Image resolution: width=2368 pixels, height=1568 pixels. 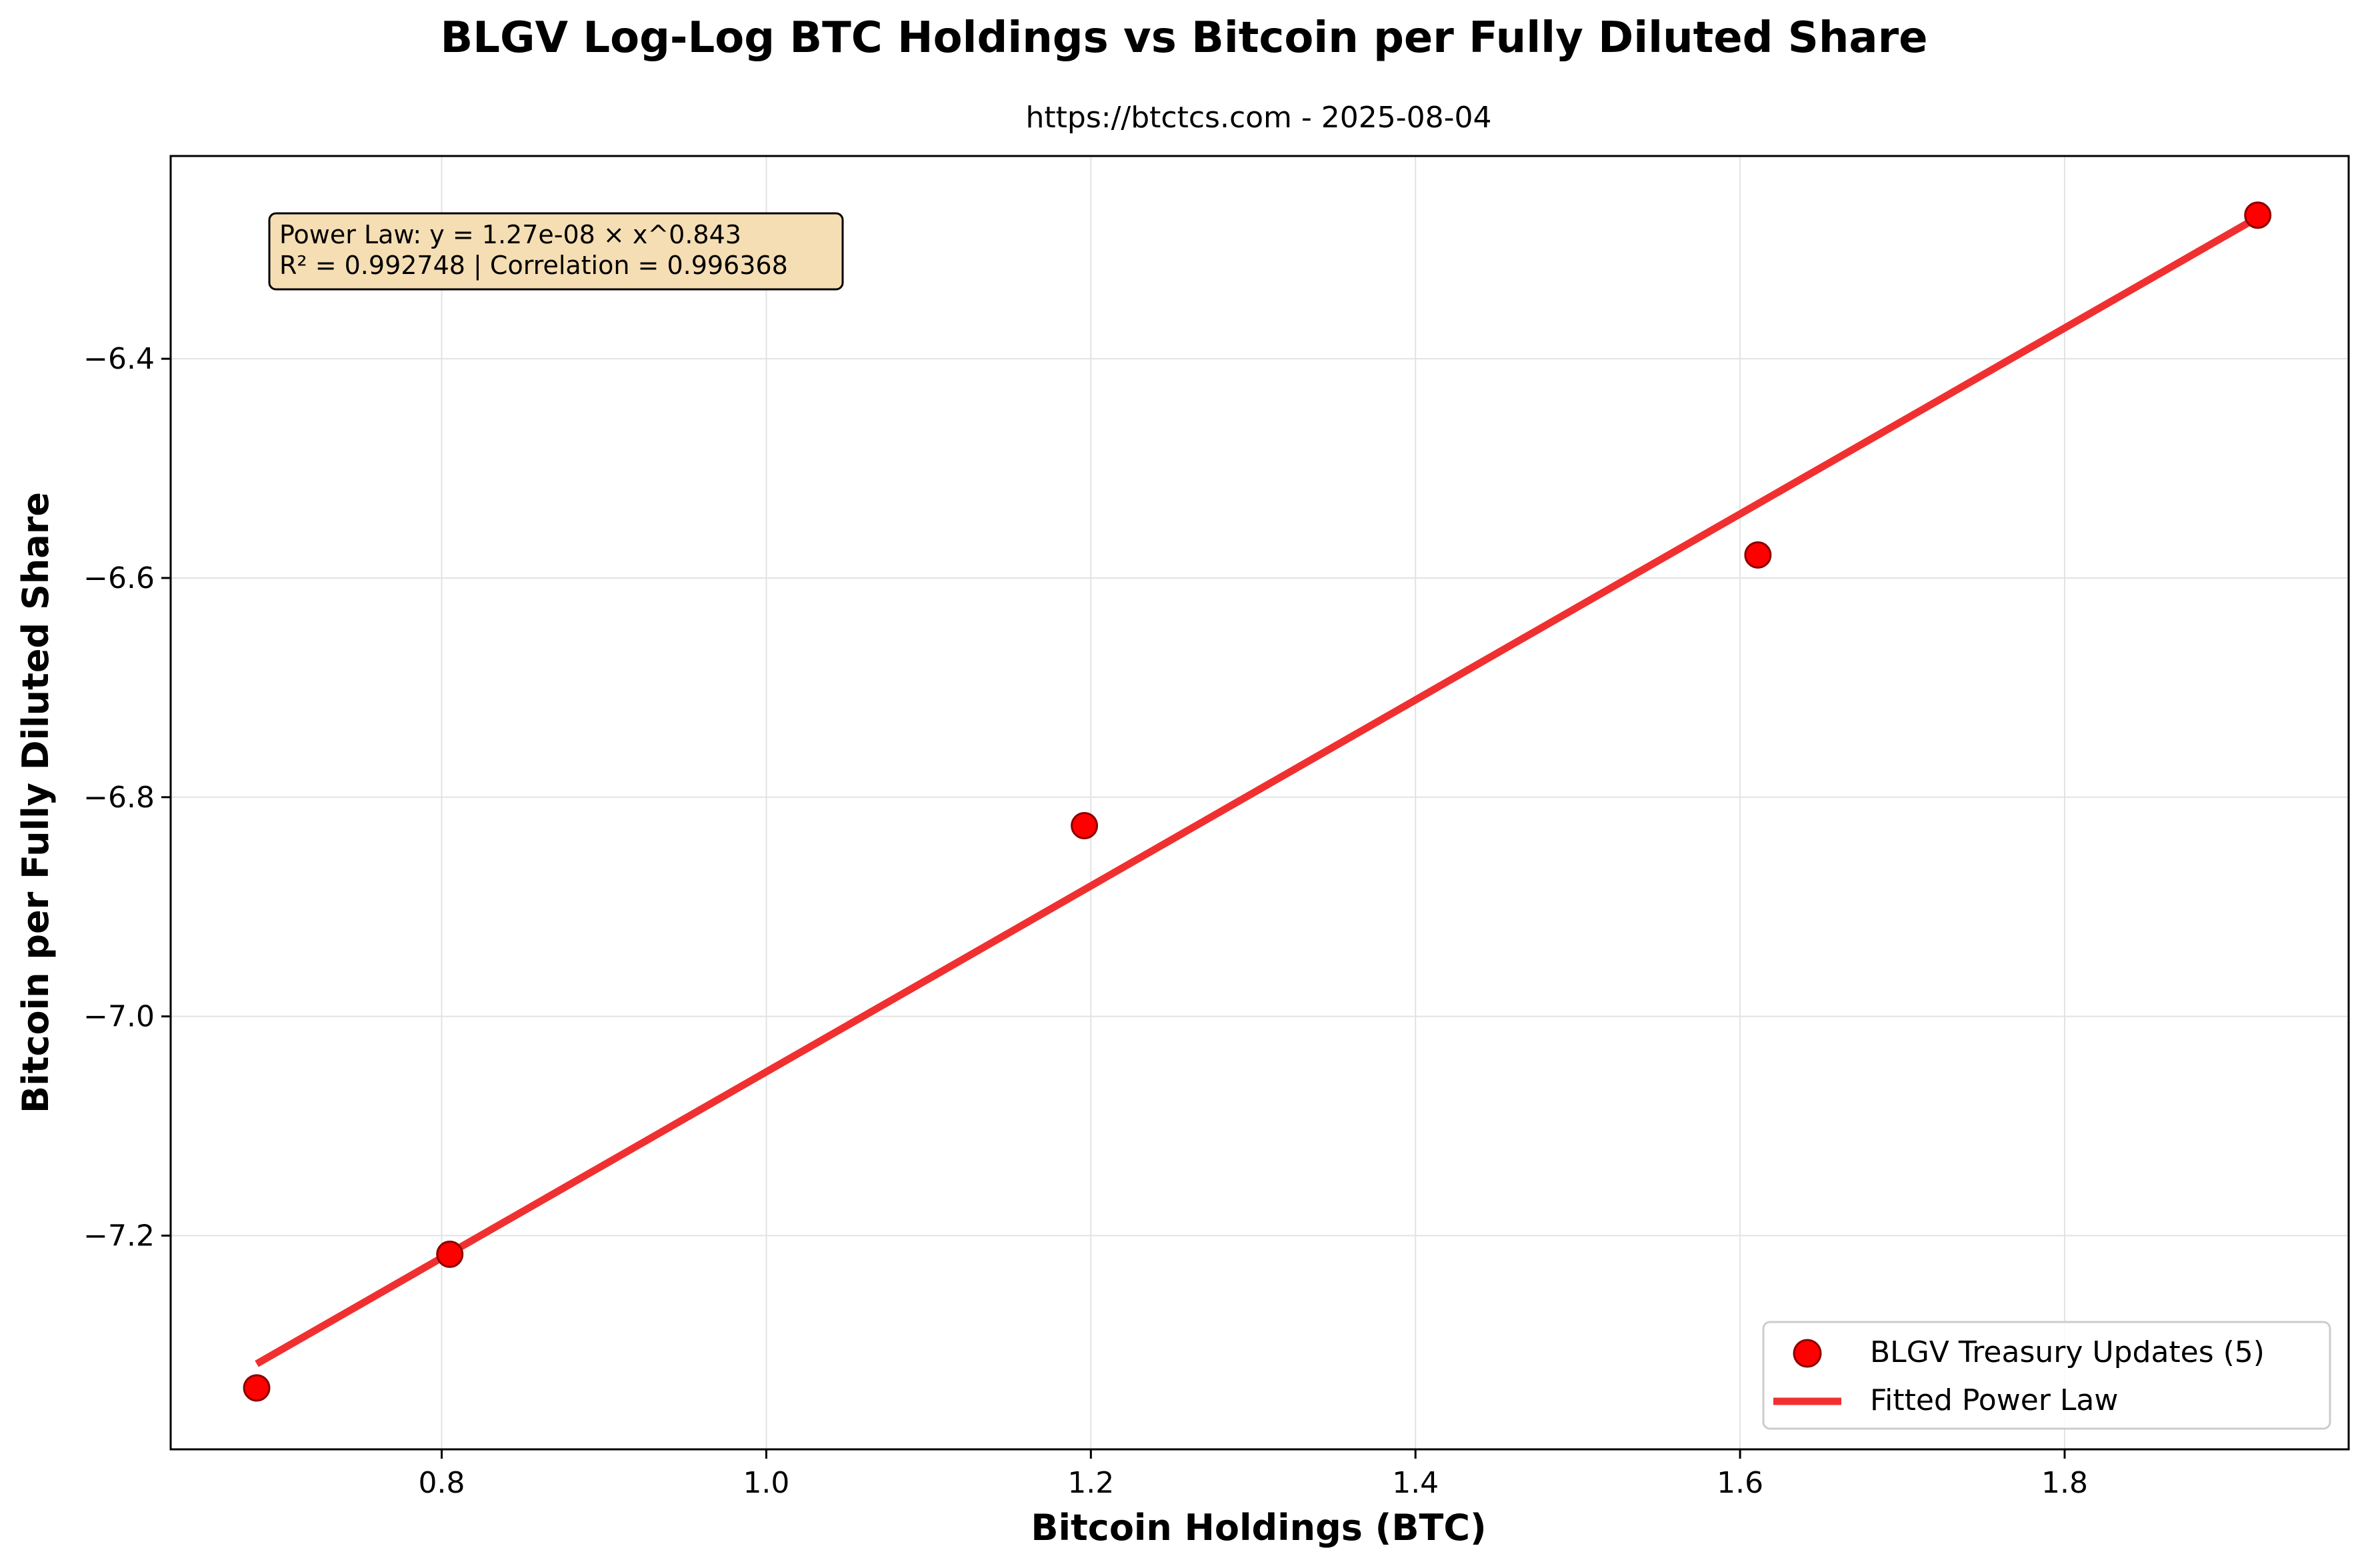 What do you see at coordinates (1740, 1483) in the screenshot?
I see `x-tick-label: 1.6` at bounding box center [1740, 1483].